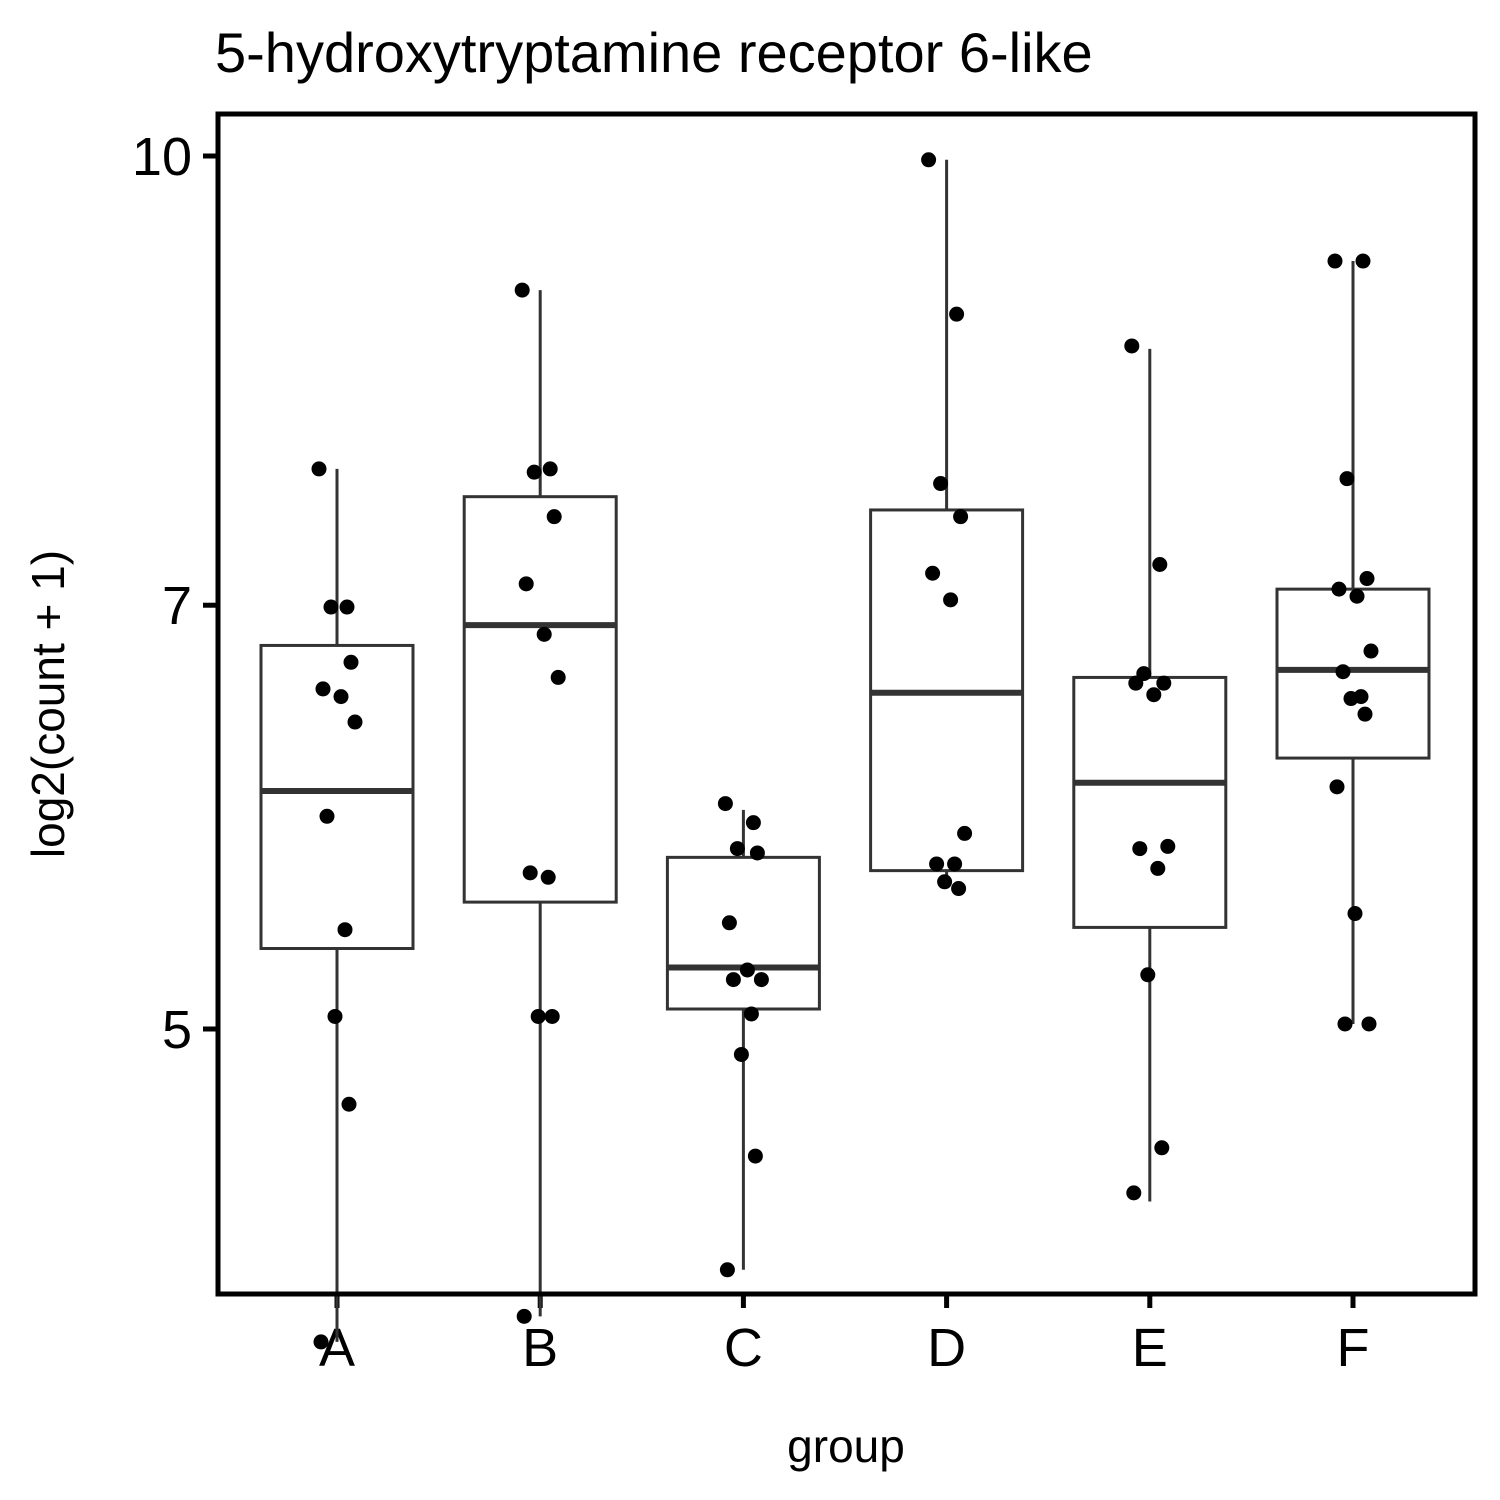 The image size is (1500, 1500). I want to click on box-C, so click(743, 1039).